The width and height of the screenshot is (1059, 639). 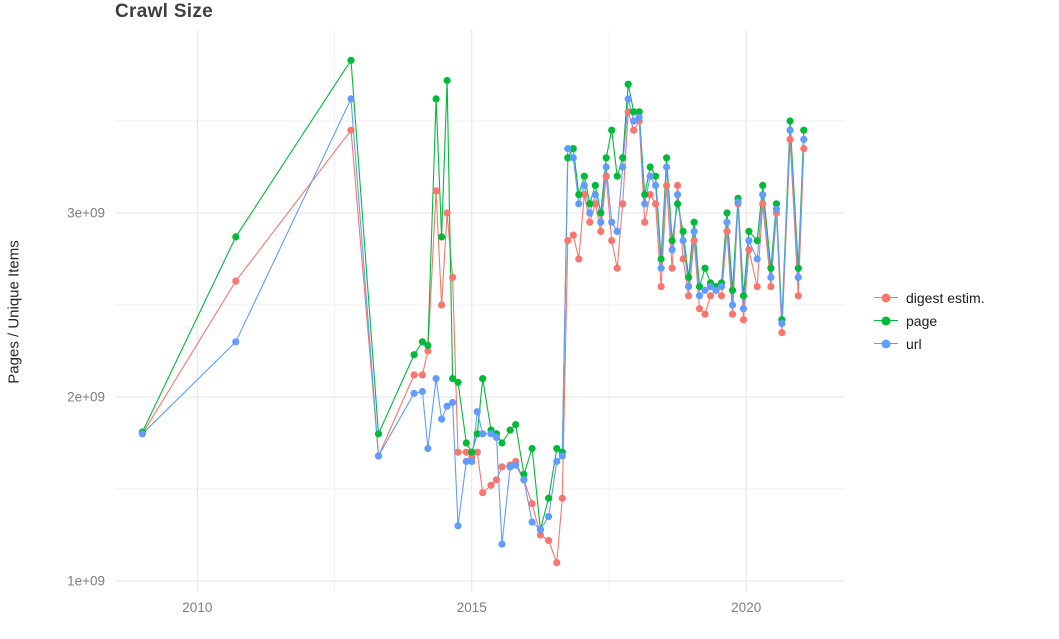 What do you see at coordinates (886, 343) in the screenshot?
I see `legend-key-icon` at bounding box center [886, 343].